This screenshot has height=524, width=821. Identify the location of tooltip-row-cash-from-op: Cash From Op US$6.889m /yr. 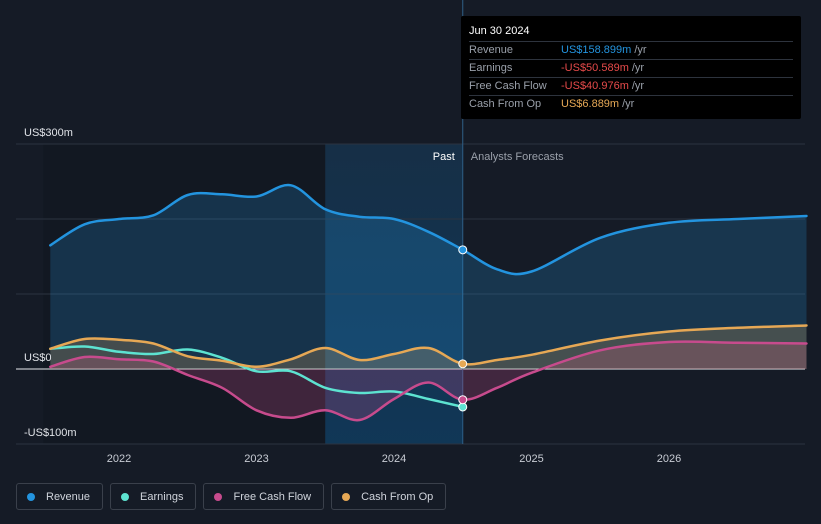
(631, 104).